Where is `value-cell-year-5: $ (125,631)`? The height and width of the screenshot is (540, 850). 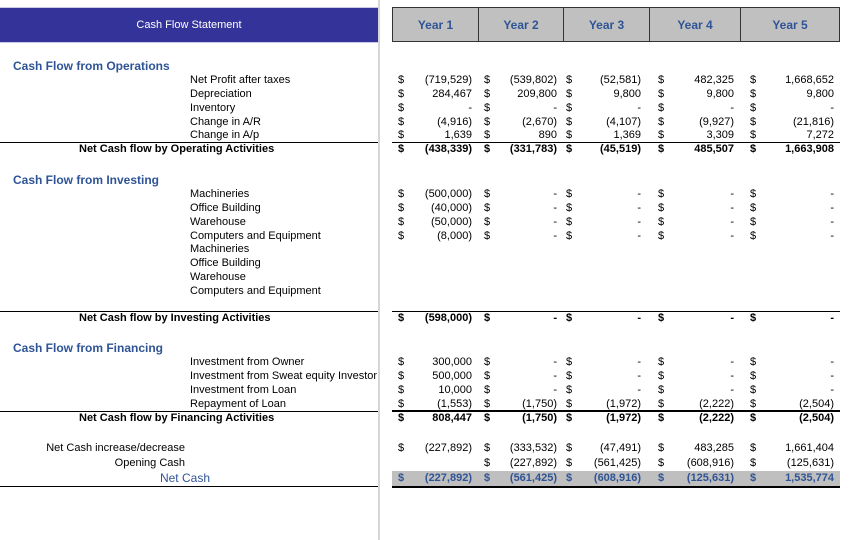
value-cell-year-5: $ (125,631) is located at coordinates (792, 463).